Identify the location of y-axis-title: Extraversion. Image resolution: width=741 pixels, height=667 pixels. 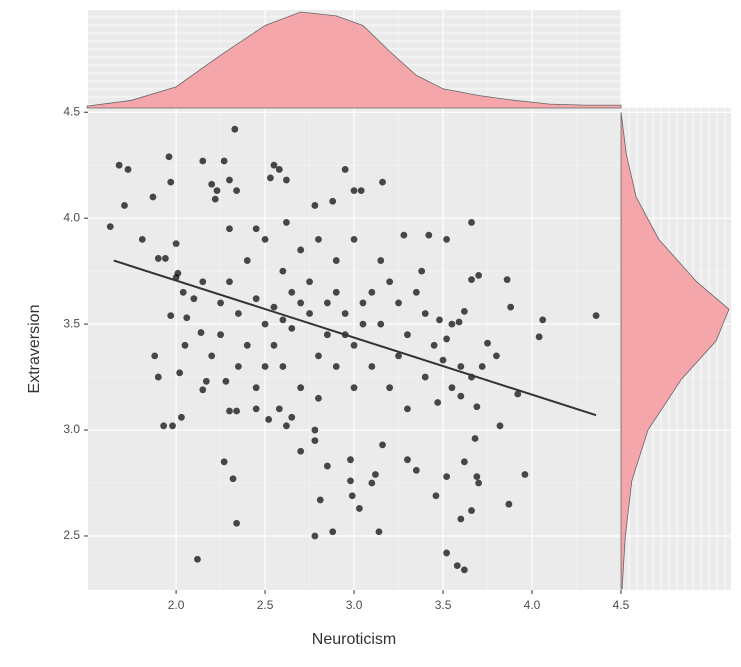
(34, 349).